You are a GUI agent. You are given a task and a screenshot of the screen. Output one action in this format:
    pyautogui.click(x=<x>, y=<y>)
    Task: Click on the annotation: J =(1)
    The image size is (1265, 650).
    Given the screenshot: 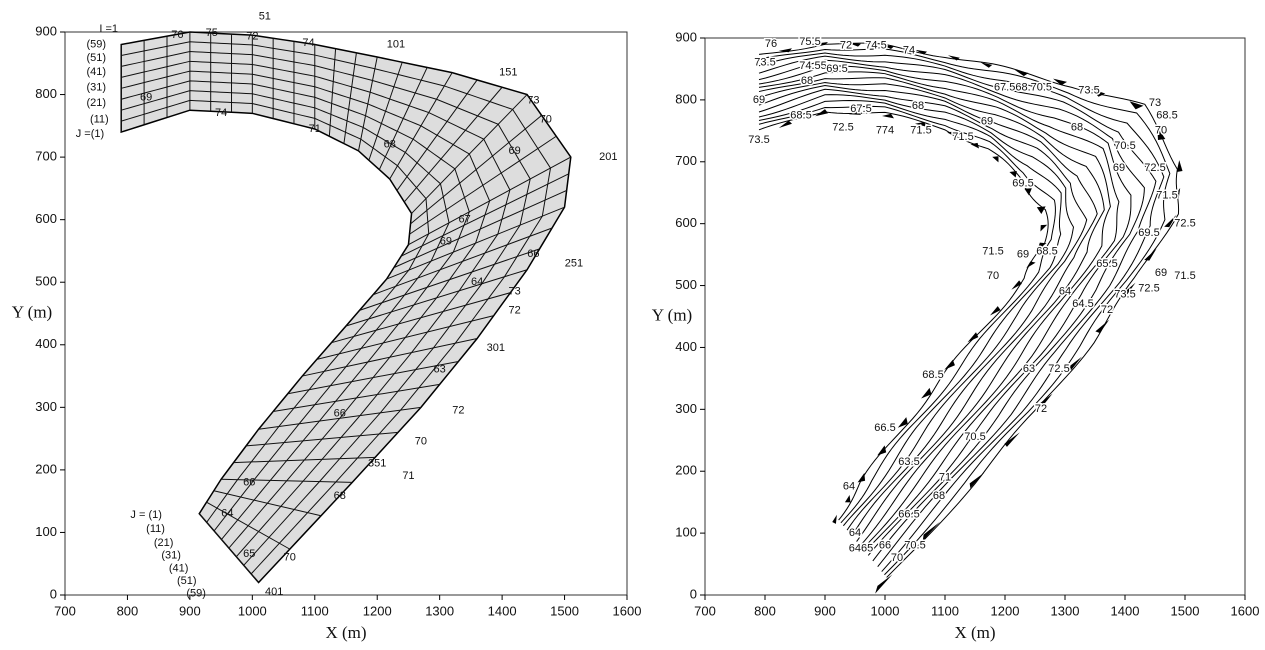 What is the action you would take?
    pyautogui.click(x=90, y=134)
    